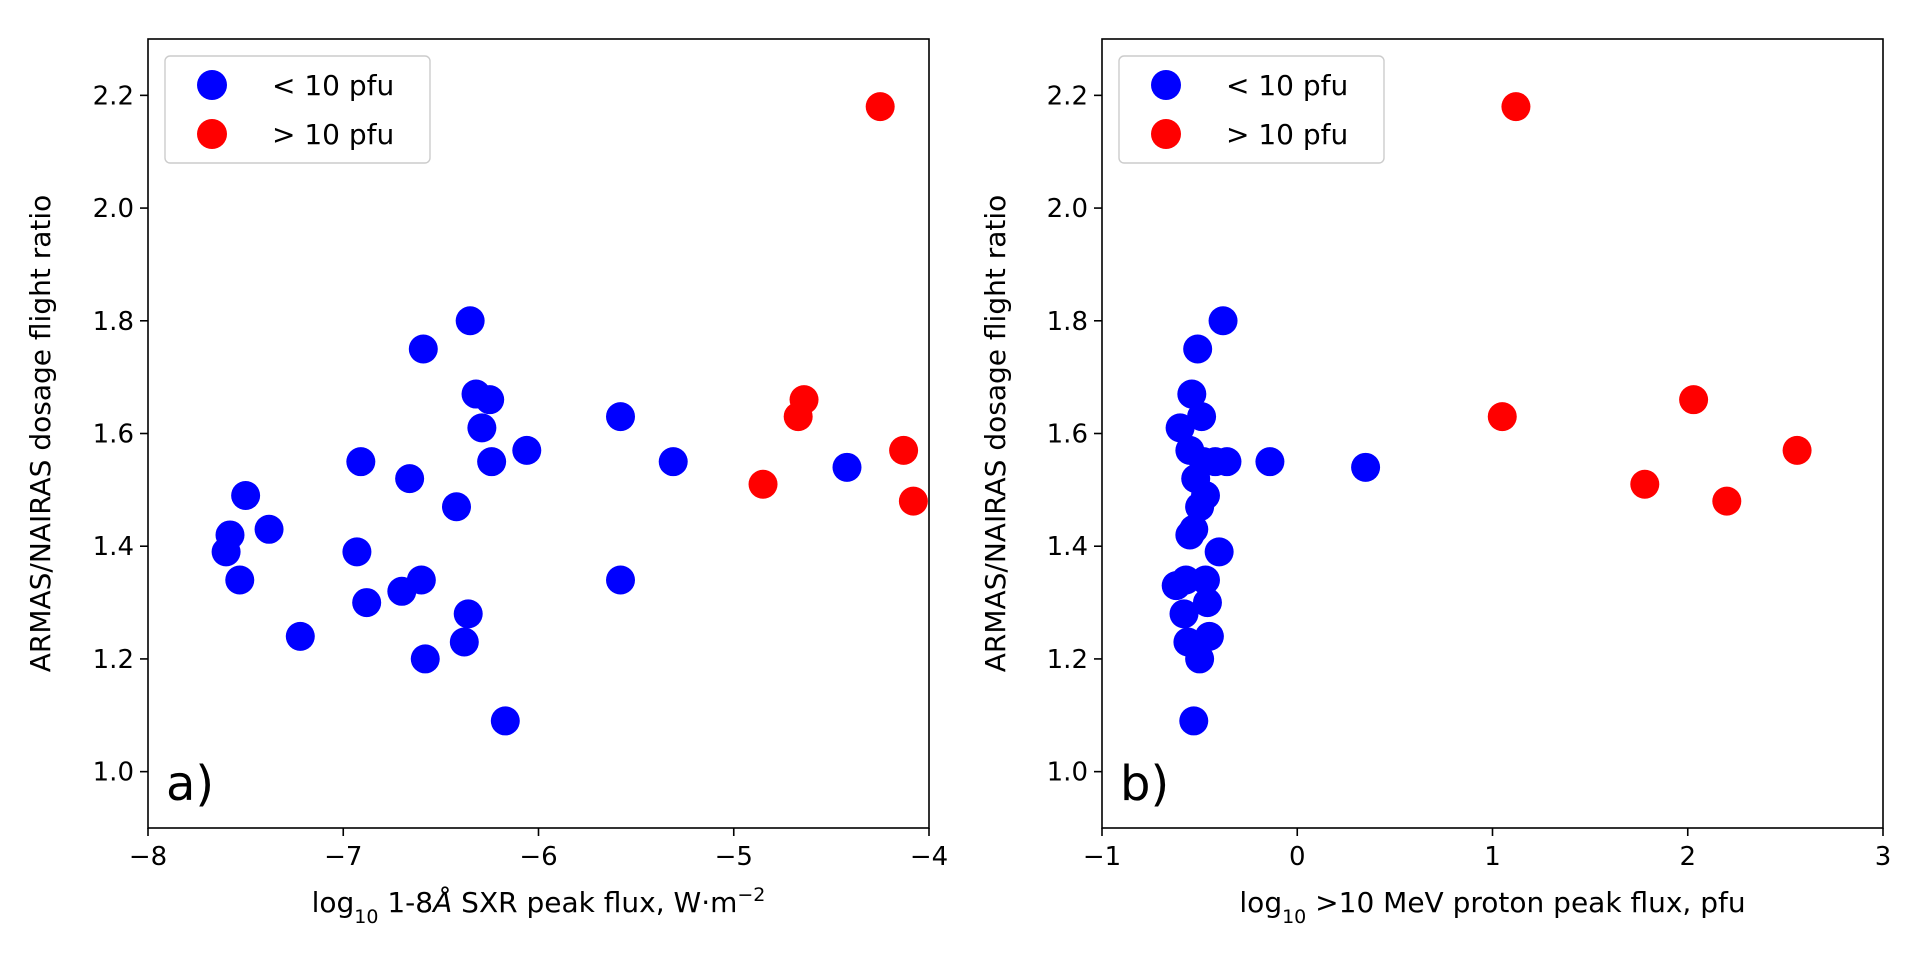 This screenshot has width=1920, height=964. Describe the element at coordinates (1271, 521) in the screenshot. I see `series-below-10-pfu` at that location.